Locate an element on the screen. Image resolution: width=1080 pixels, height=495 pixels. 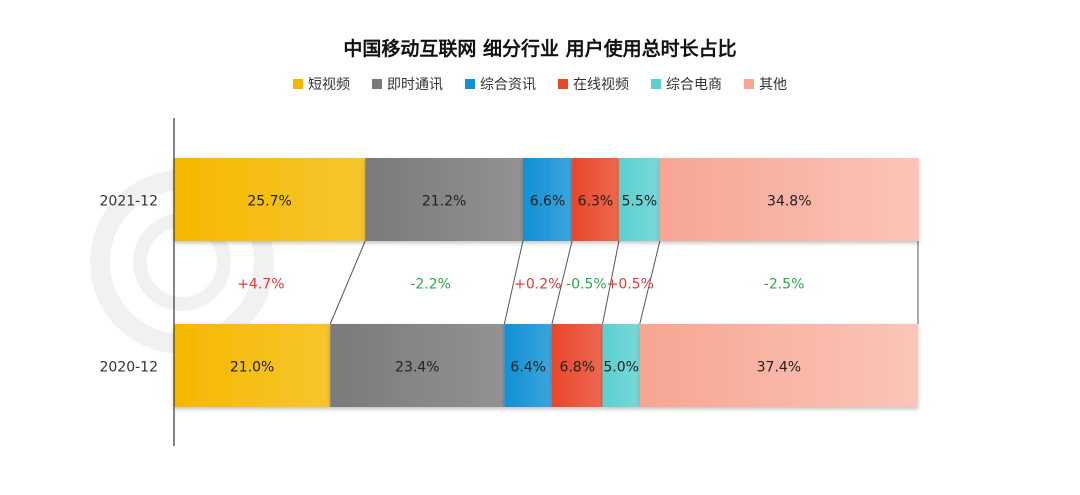
legend-item-instant-messaging: 即时通讯 is located at coordinates (407, 84).